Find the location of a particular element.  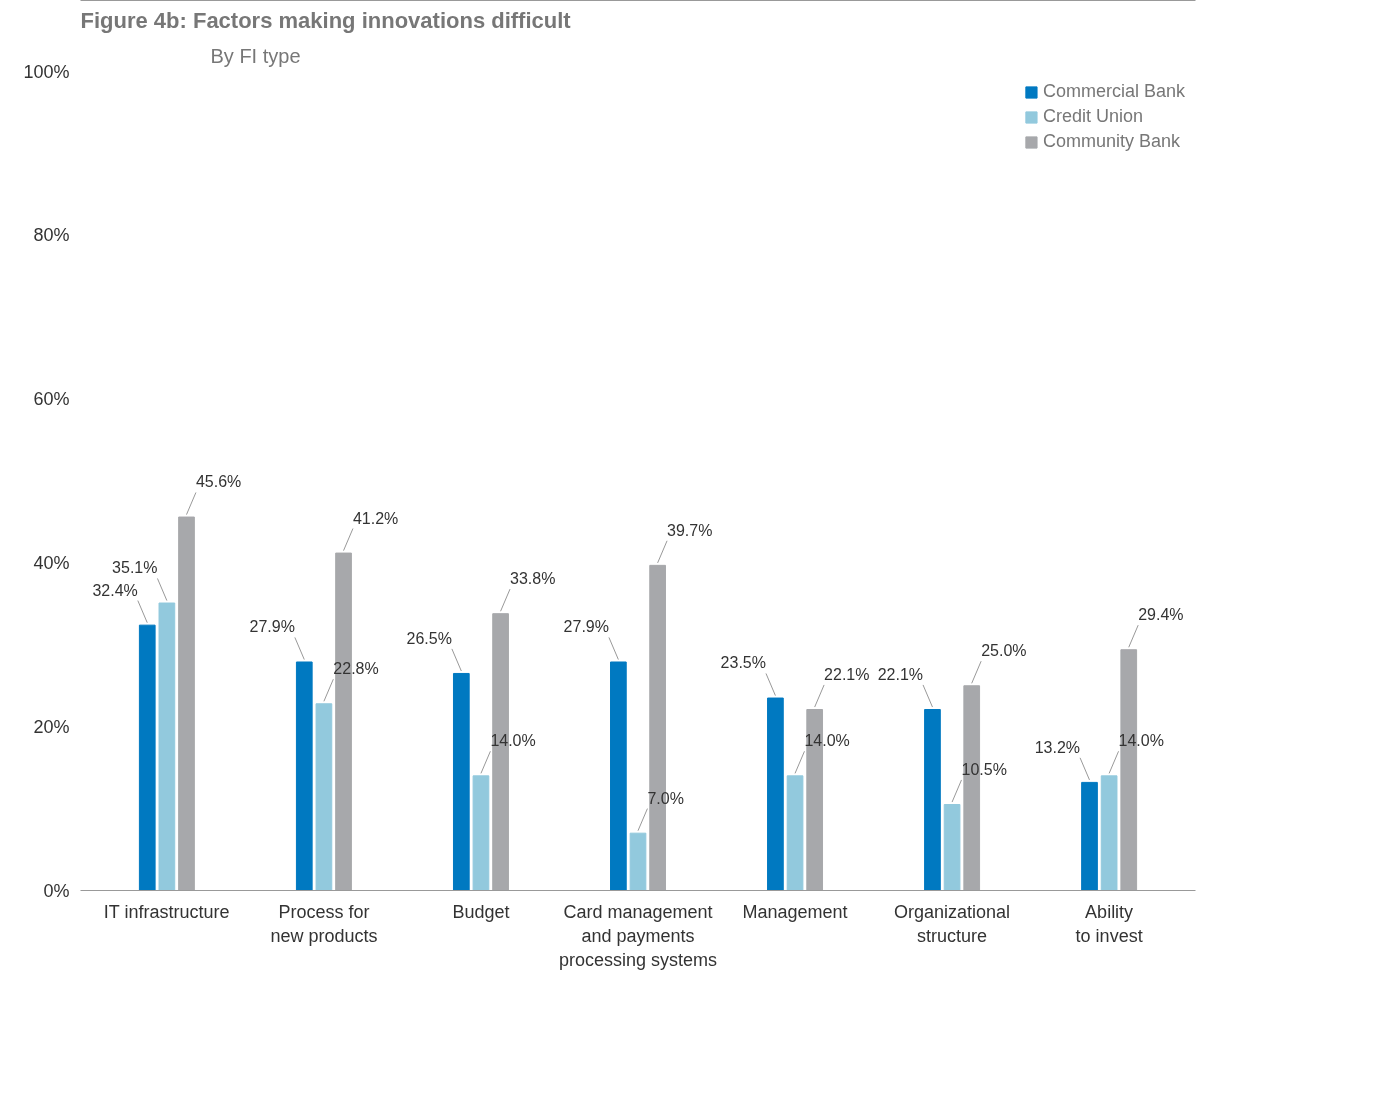

data-label: 22.8% is located at coordinates (356, 669).